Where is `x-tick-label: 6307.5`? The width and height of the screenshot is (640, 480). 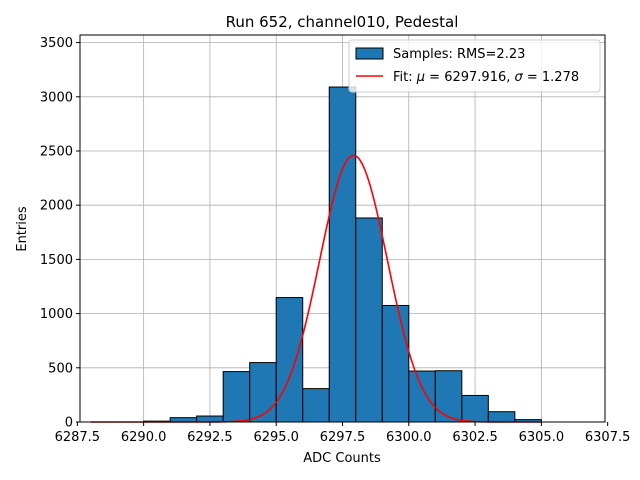 x-tick-label: 6307.5 is located at coordinates (608, 437).